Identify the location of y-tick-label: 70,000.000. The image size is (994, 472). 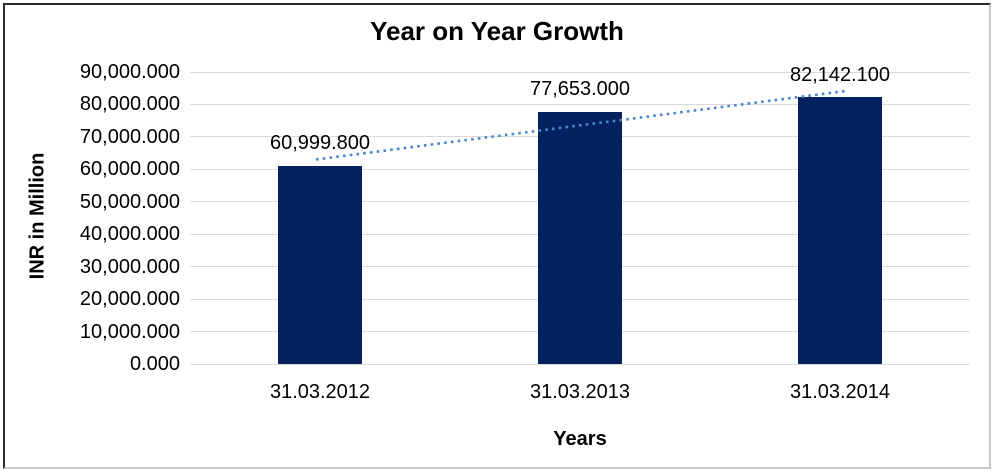
(129, 136).